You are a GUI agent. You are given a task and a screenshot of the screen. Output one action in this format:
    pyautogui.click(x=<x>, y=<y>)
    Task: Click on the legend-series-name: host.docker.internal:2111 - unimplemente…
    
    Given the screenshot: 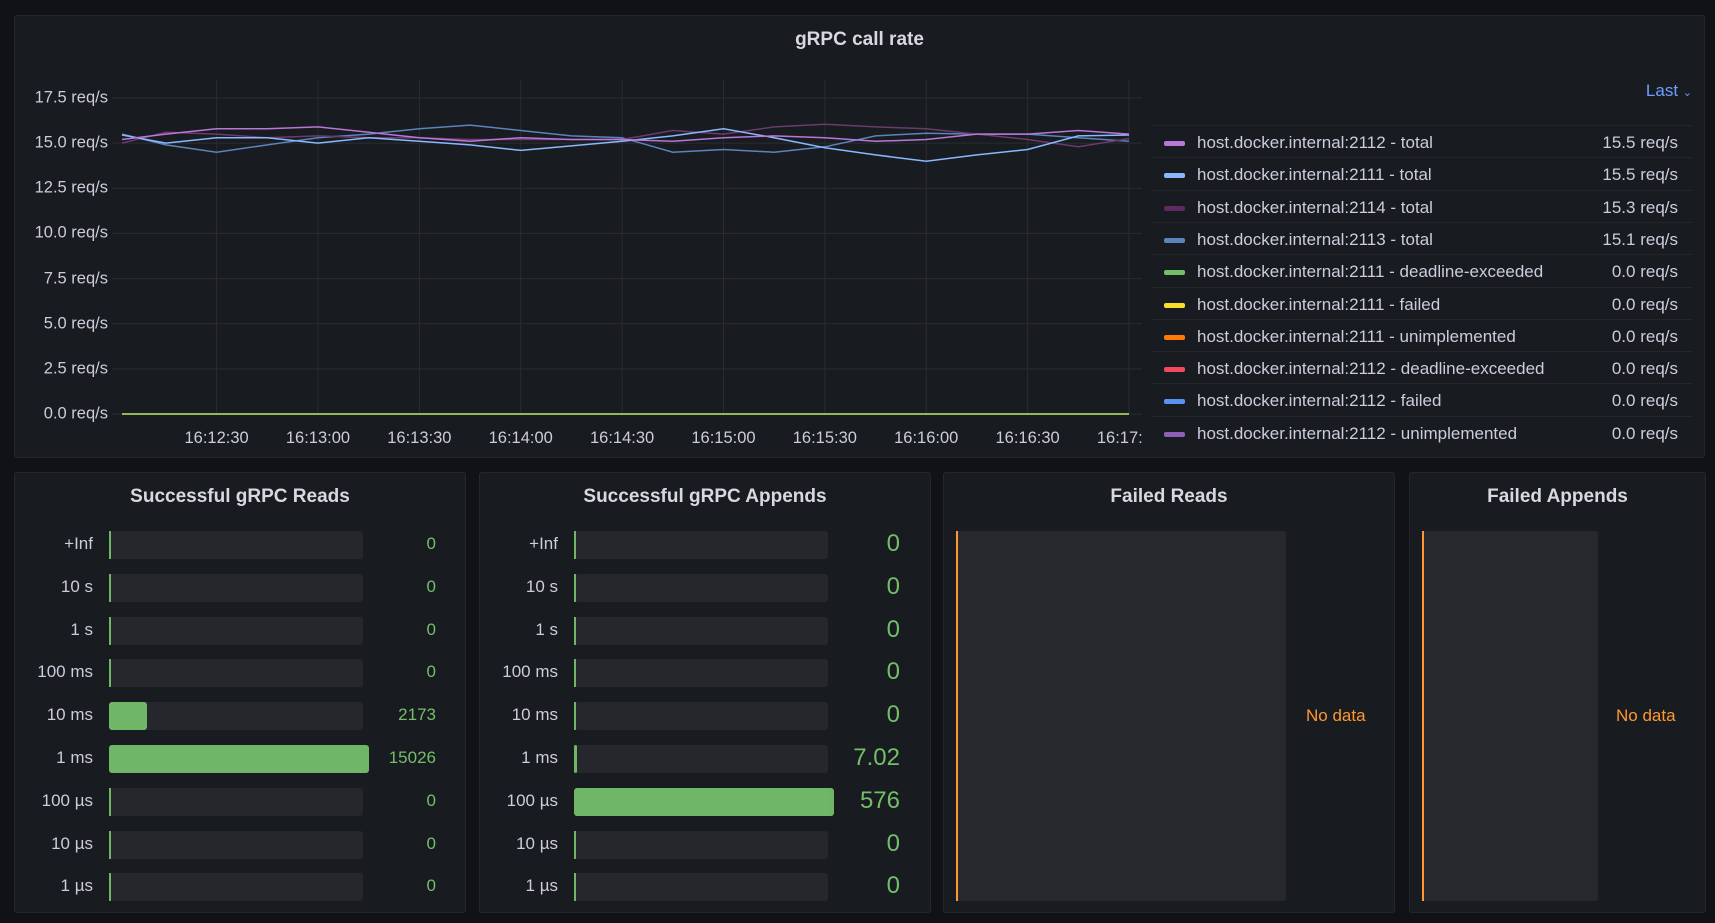 What is the action you would take?
    pyautogui.click(x=1356, y=336)
    